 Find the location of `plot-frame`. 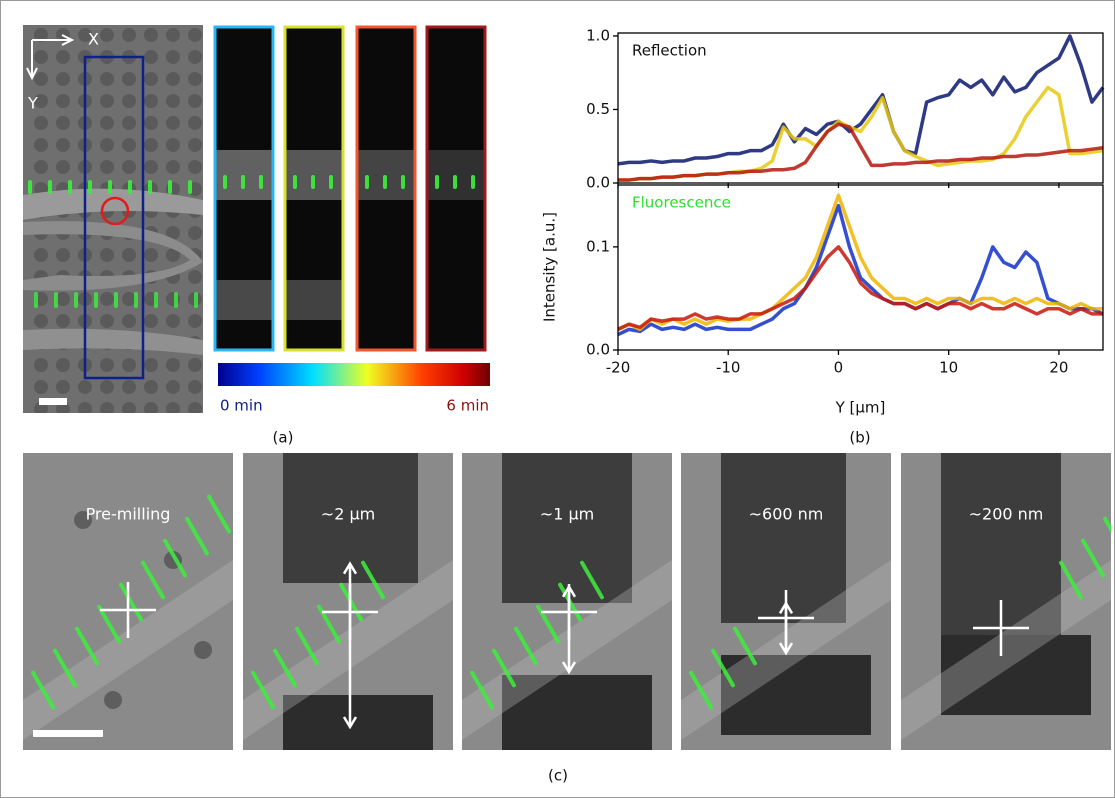

plot-frame is located at coordinates (860, 108).